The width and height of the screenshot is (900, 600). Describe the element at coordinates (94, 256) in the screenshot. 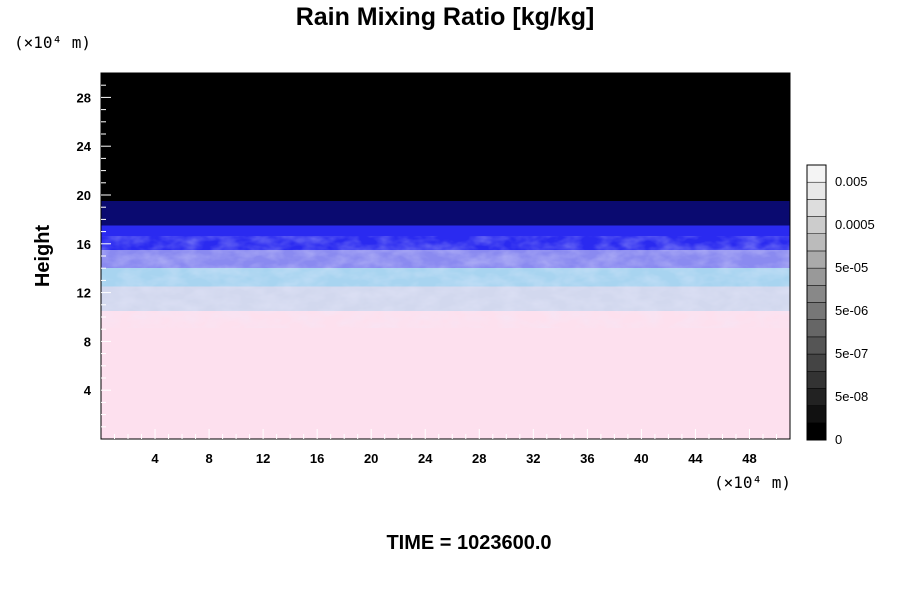

I see `y-axis: 4 8 12 16 20 24 28` at that location.